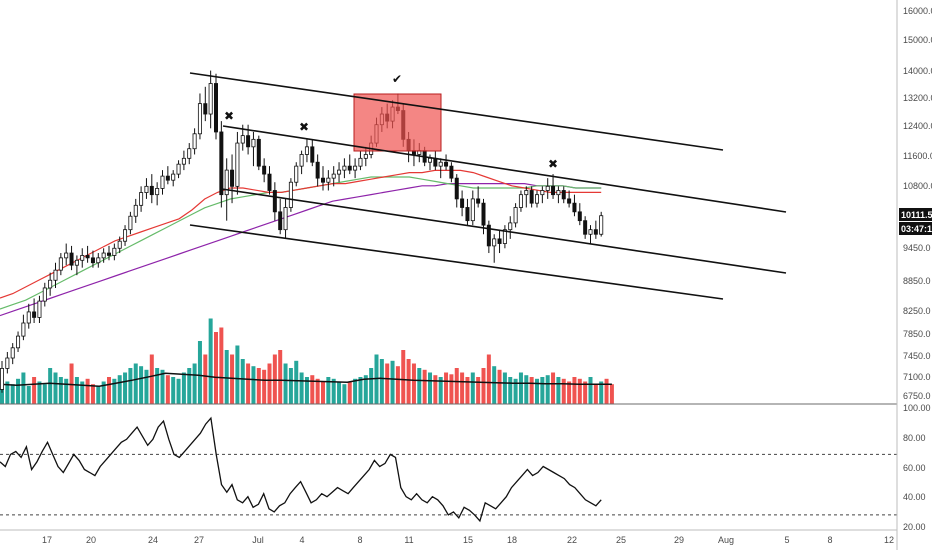 The width and height of the screenshot is (932, 550). What do you see at coordinates (504, 169) in the screenshot?
I see `channel-middle-line` at bounding box center [504, 169].